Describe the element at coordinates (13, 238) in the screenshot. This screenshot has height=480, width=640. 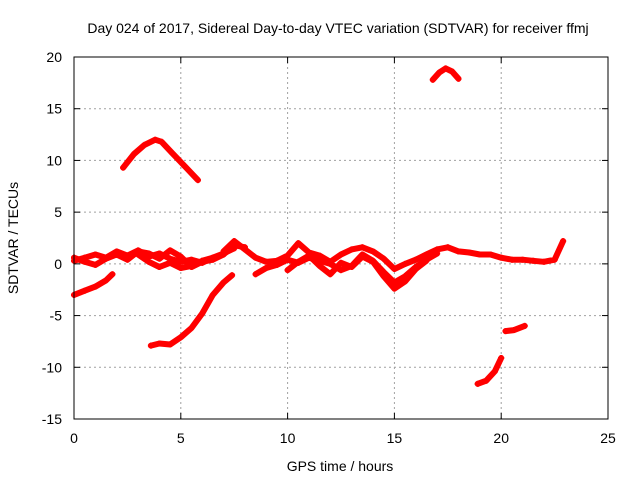
I see `y-axis-label: SDTVAR / TECUs` at that location.